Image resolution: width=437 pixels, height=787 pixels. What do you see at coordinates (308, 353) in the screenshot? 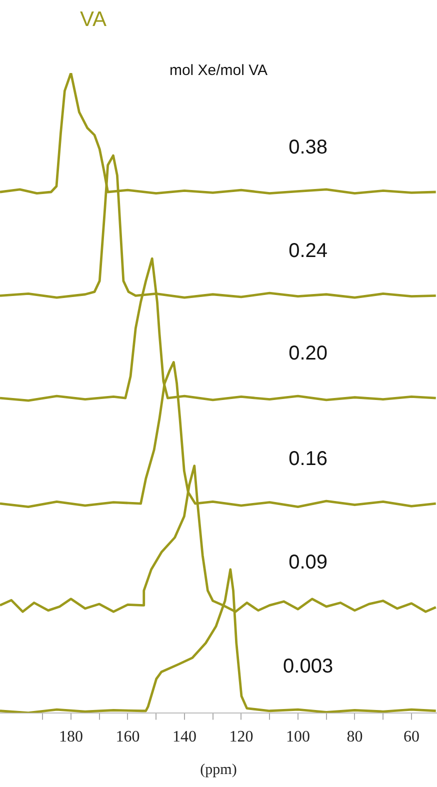
I see `series-label: 0.20` at bounding box center [308, 353].